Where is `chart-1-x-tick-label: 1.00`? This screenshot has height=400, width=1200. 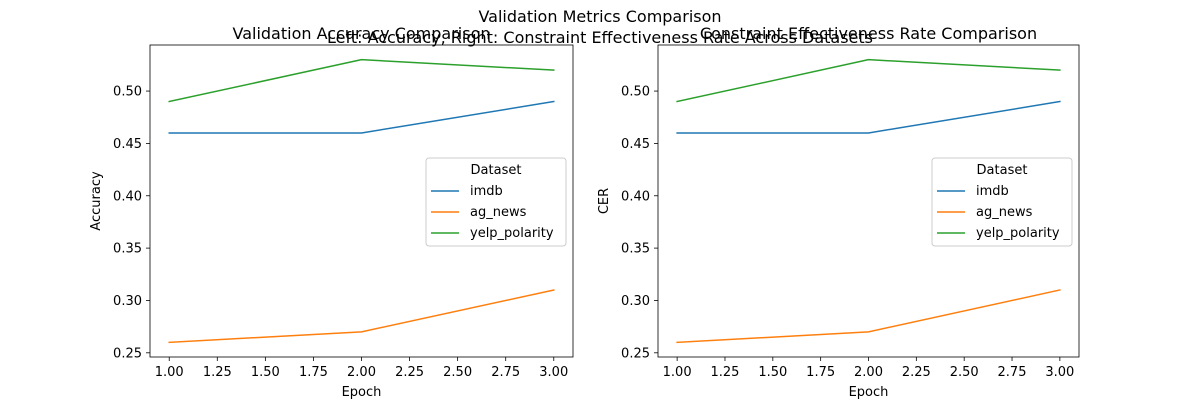
chart-1-x-tick-label: 1.00 is located at coordinates (169, 372).